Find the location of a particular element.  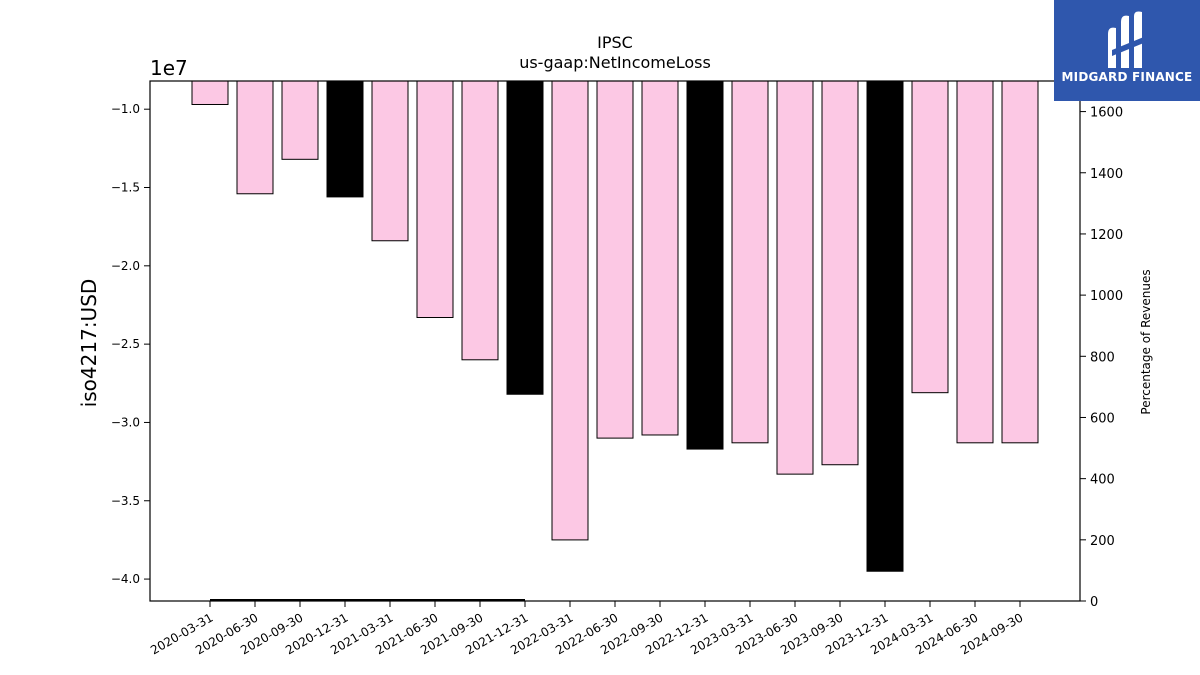

brand-name: MIDGARD FINANCE is located at coordinates (1127, 77).